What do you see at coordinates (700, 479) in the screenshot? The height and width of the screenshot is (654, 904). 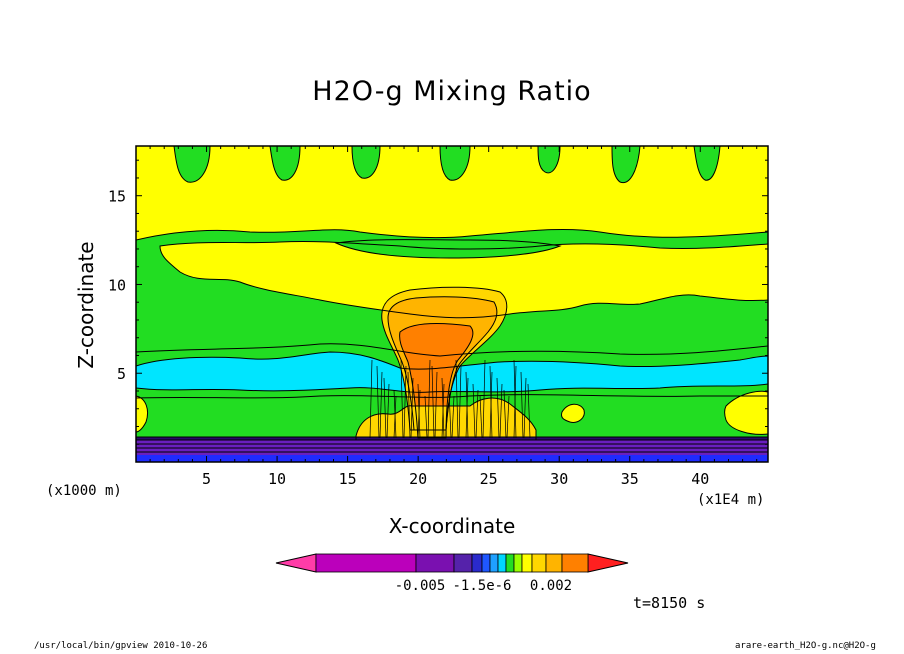 I see `x-tick-label: 40` at bounding box center [700, 479].